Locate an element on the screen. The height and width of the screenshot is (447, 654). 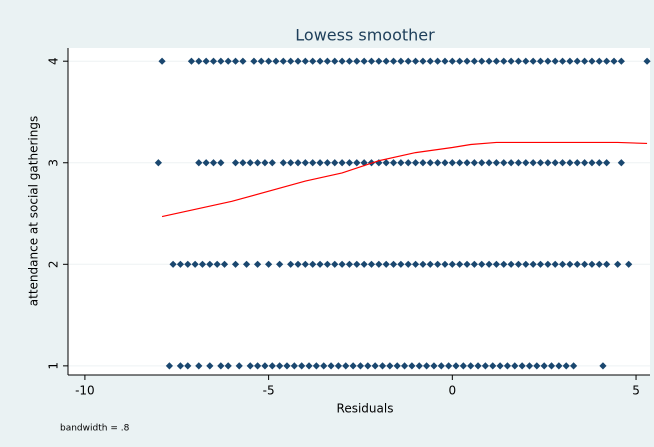
x-tick-label: 5 is located at coordinates (636, 391).